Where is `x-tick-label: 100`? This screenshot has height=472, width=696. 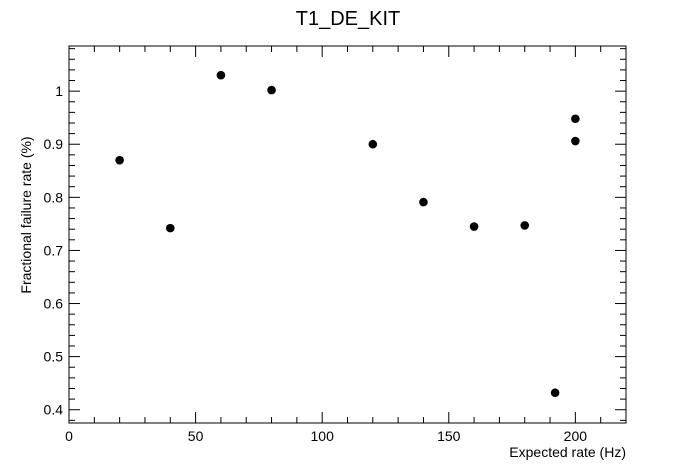
x-tick-label: 100 is located at coordinates (323, 436).